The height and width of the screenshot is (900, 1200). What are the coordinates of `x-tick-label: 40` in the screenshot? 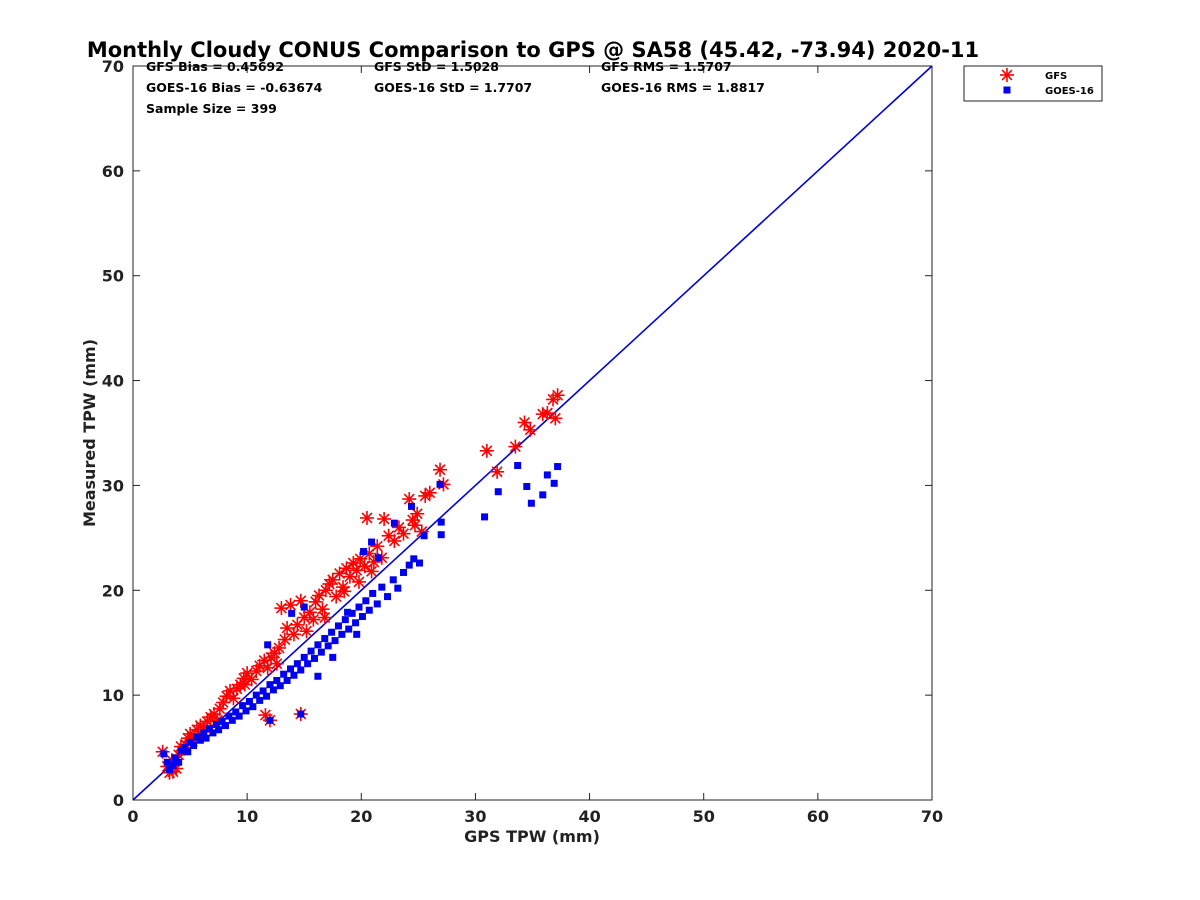 It's located at (589, 816).